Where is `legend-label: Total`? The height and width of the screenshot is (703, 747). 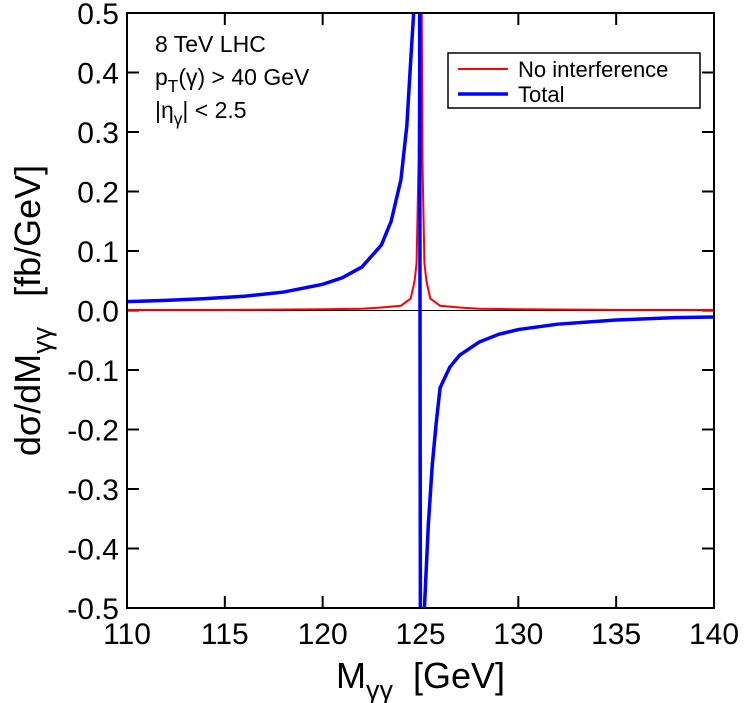 legend-label: Total is located at coordinates (541, 94).